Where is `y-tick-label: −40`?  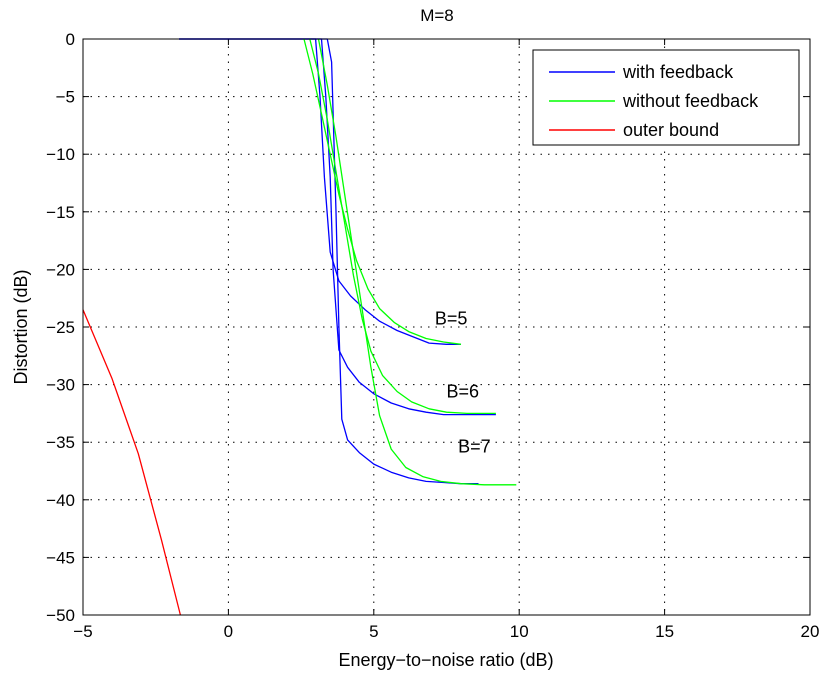
y-tick-label: −40 is located at coordinates (60, 500).